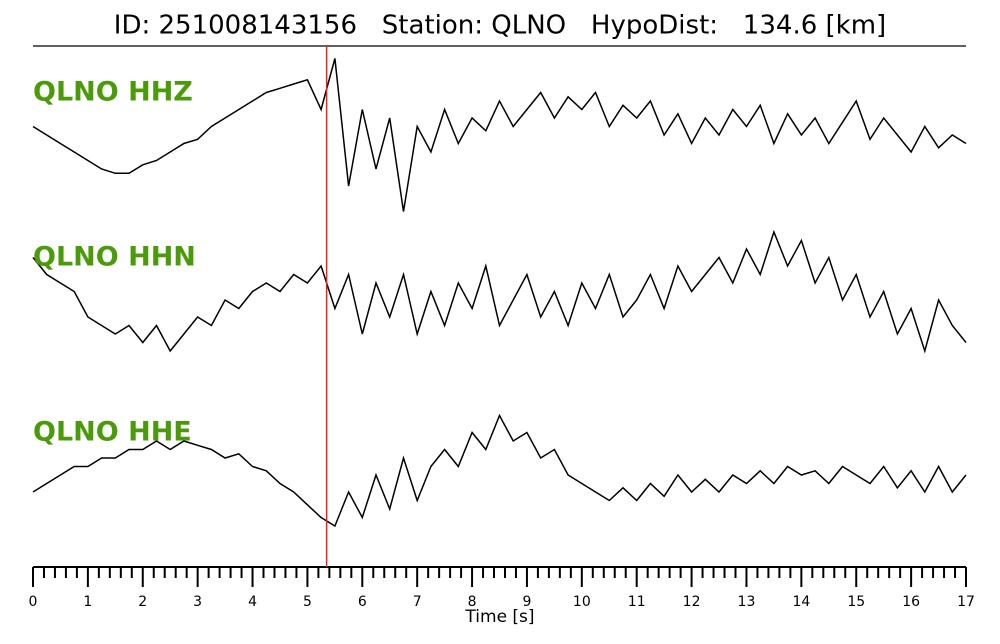 This screenshot has height=644, width=1000. What do you see at coordinates (966, 602) in the screenshot?
I see `x-tick-label: 17` at bounding box center [966, 602].